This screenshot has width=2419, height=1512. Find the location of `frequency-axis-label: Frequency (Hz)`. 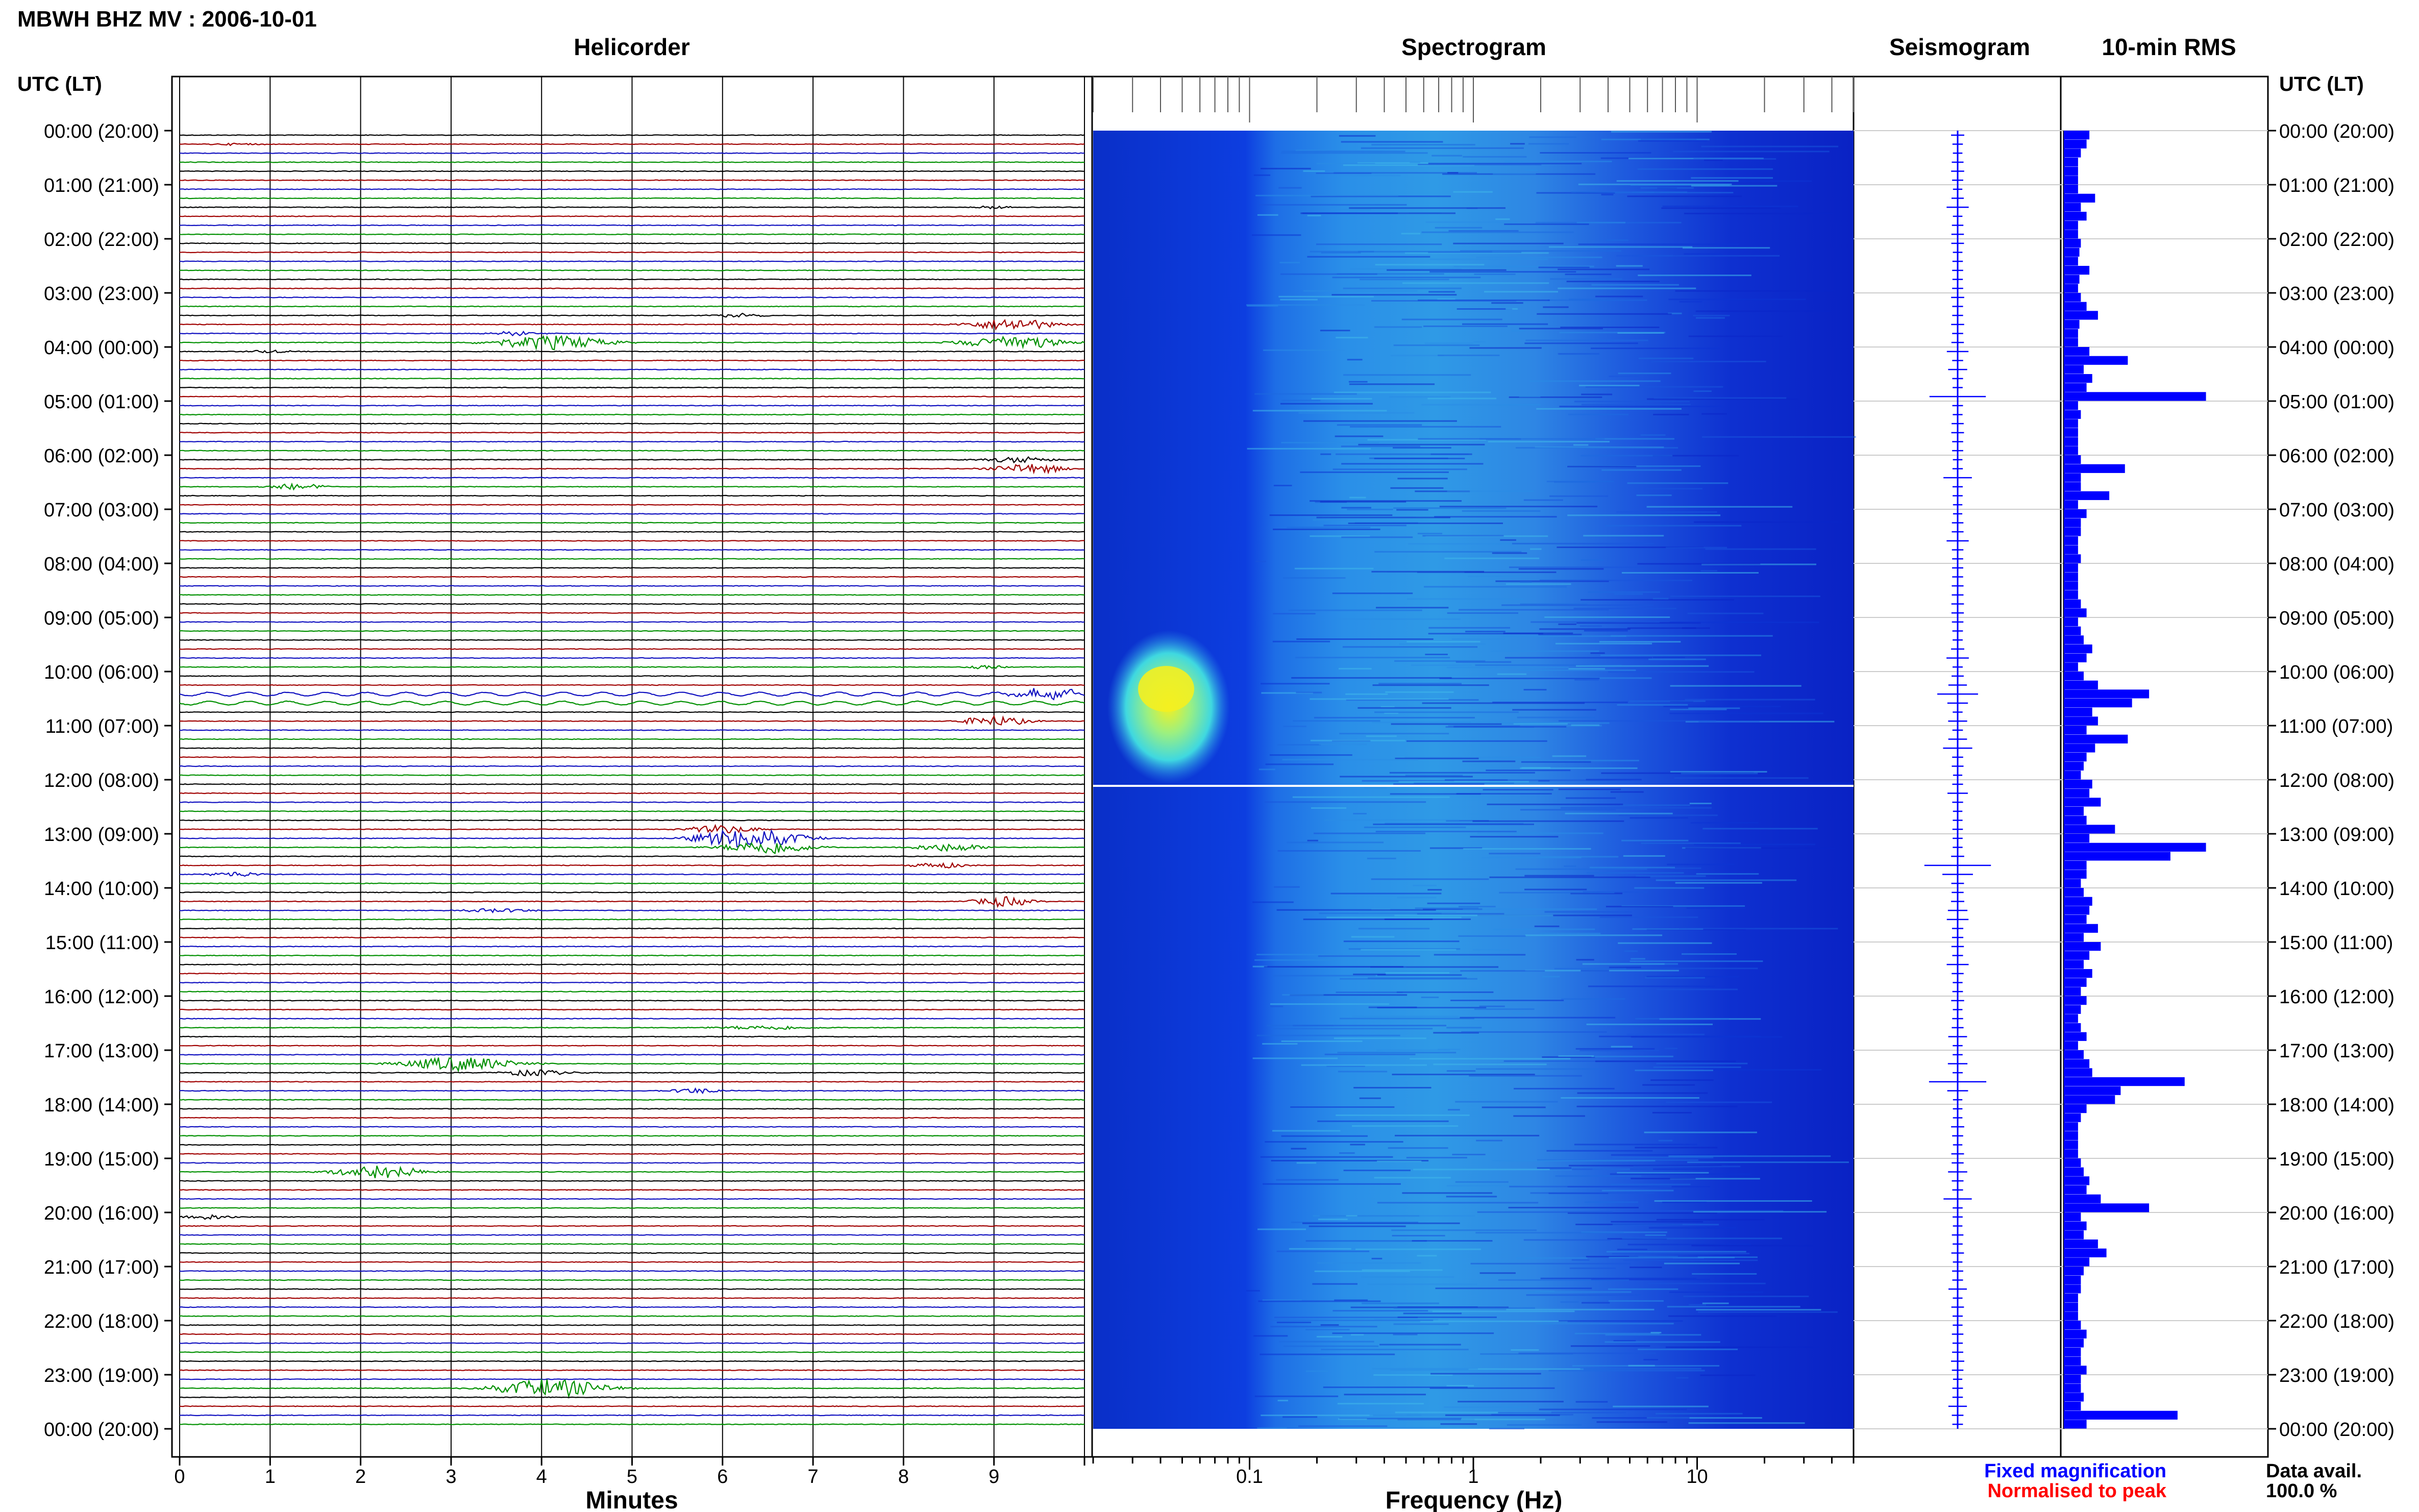

frequency-axis-label: Frequency (Hz) is located at coordinates (1474, 1499).